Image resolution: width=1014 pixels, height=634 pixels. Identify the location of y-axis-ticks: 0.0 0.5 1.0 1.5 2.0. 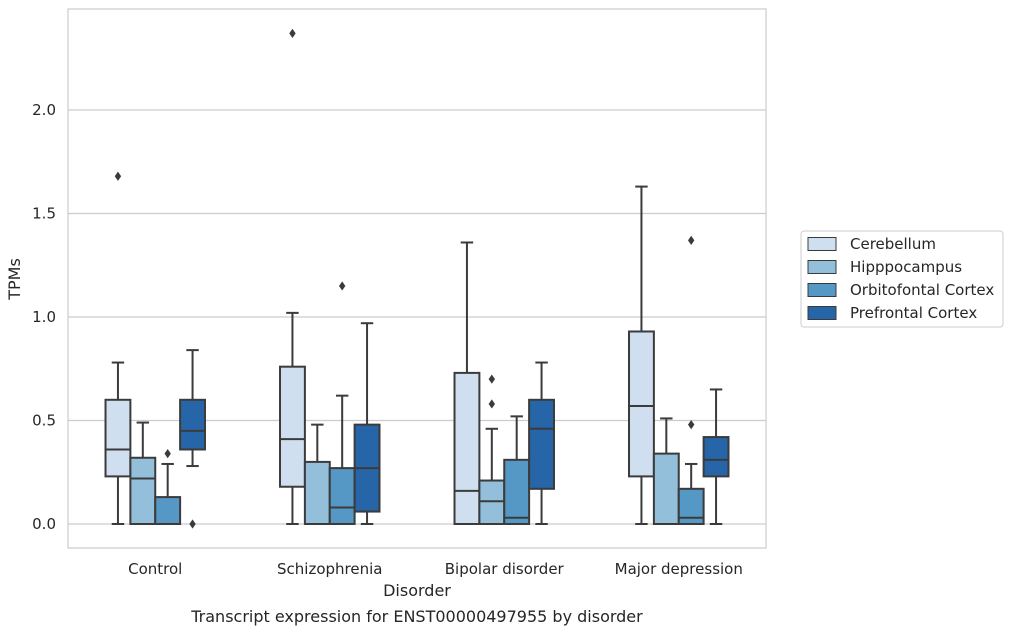
(44, 317).